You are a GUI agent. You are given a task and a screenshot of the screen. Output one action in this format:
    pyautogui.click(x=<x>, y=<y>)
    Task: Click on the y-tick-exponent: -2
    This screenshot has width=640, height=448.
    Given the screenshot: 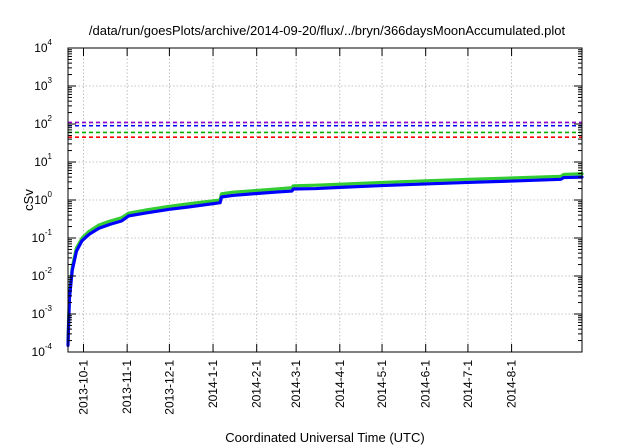 What is the action you would take?
    pyautogui.click(x=49, y=270)
    